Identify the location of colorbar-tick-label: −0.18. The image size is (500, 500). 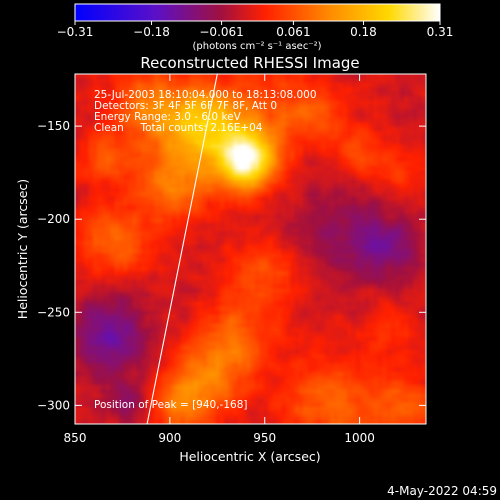
(151, 32).